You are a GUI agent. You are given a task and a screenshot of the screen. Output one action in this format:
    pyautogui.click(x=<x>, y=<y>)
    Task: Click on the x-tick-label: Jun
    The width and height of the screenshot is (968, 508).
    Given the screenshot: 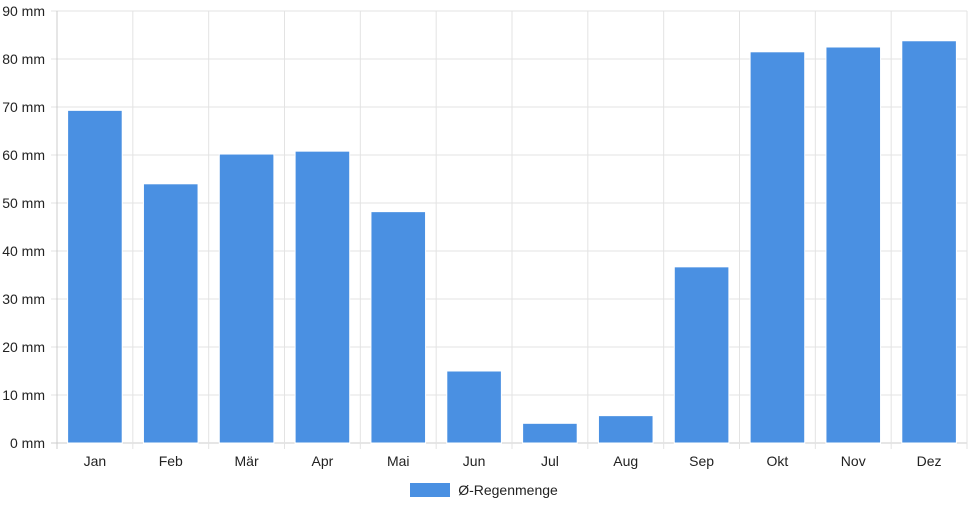 What is the action you would take?
    pyautogui.click(x=474, y=461)
    